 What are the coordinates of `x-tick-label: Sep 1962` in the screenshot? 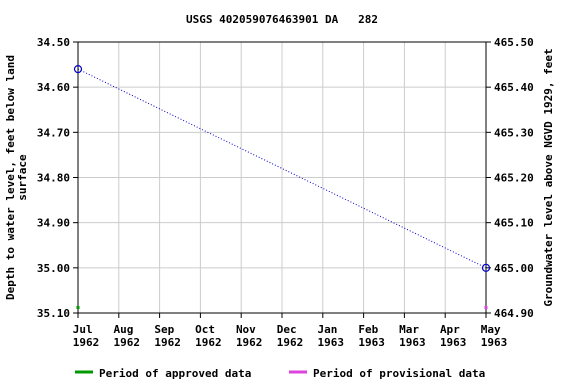 It's located at (167, 336).